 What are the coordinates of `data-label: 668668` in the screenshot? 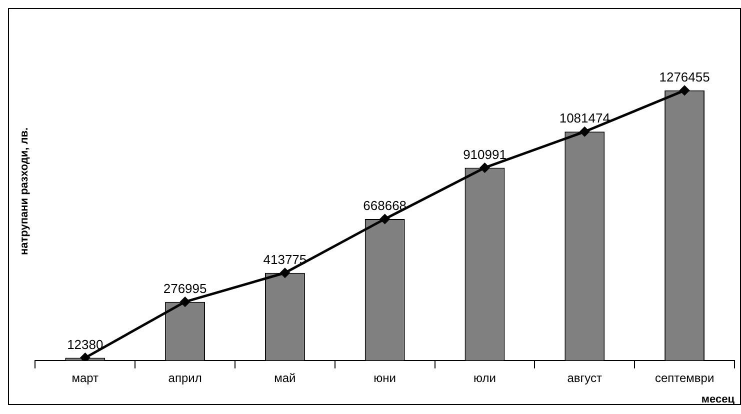 It's located at (385, 206).